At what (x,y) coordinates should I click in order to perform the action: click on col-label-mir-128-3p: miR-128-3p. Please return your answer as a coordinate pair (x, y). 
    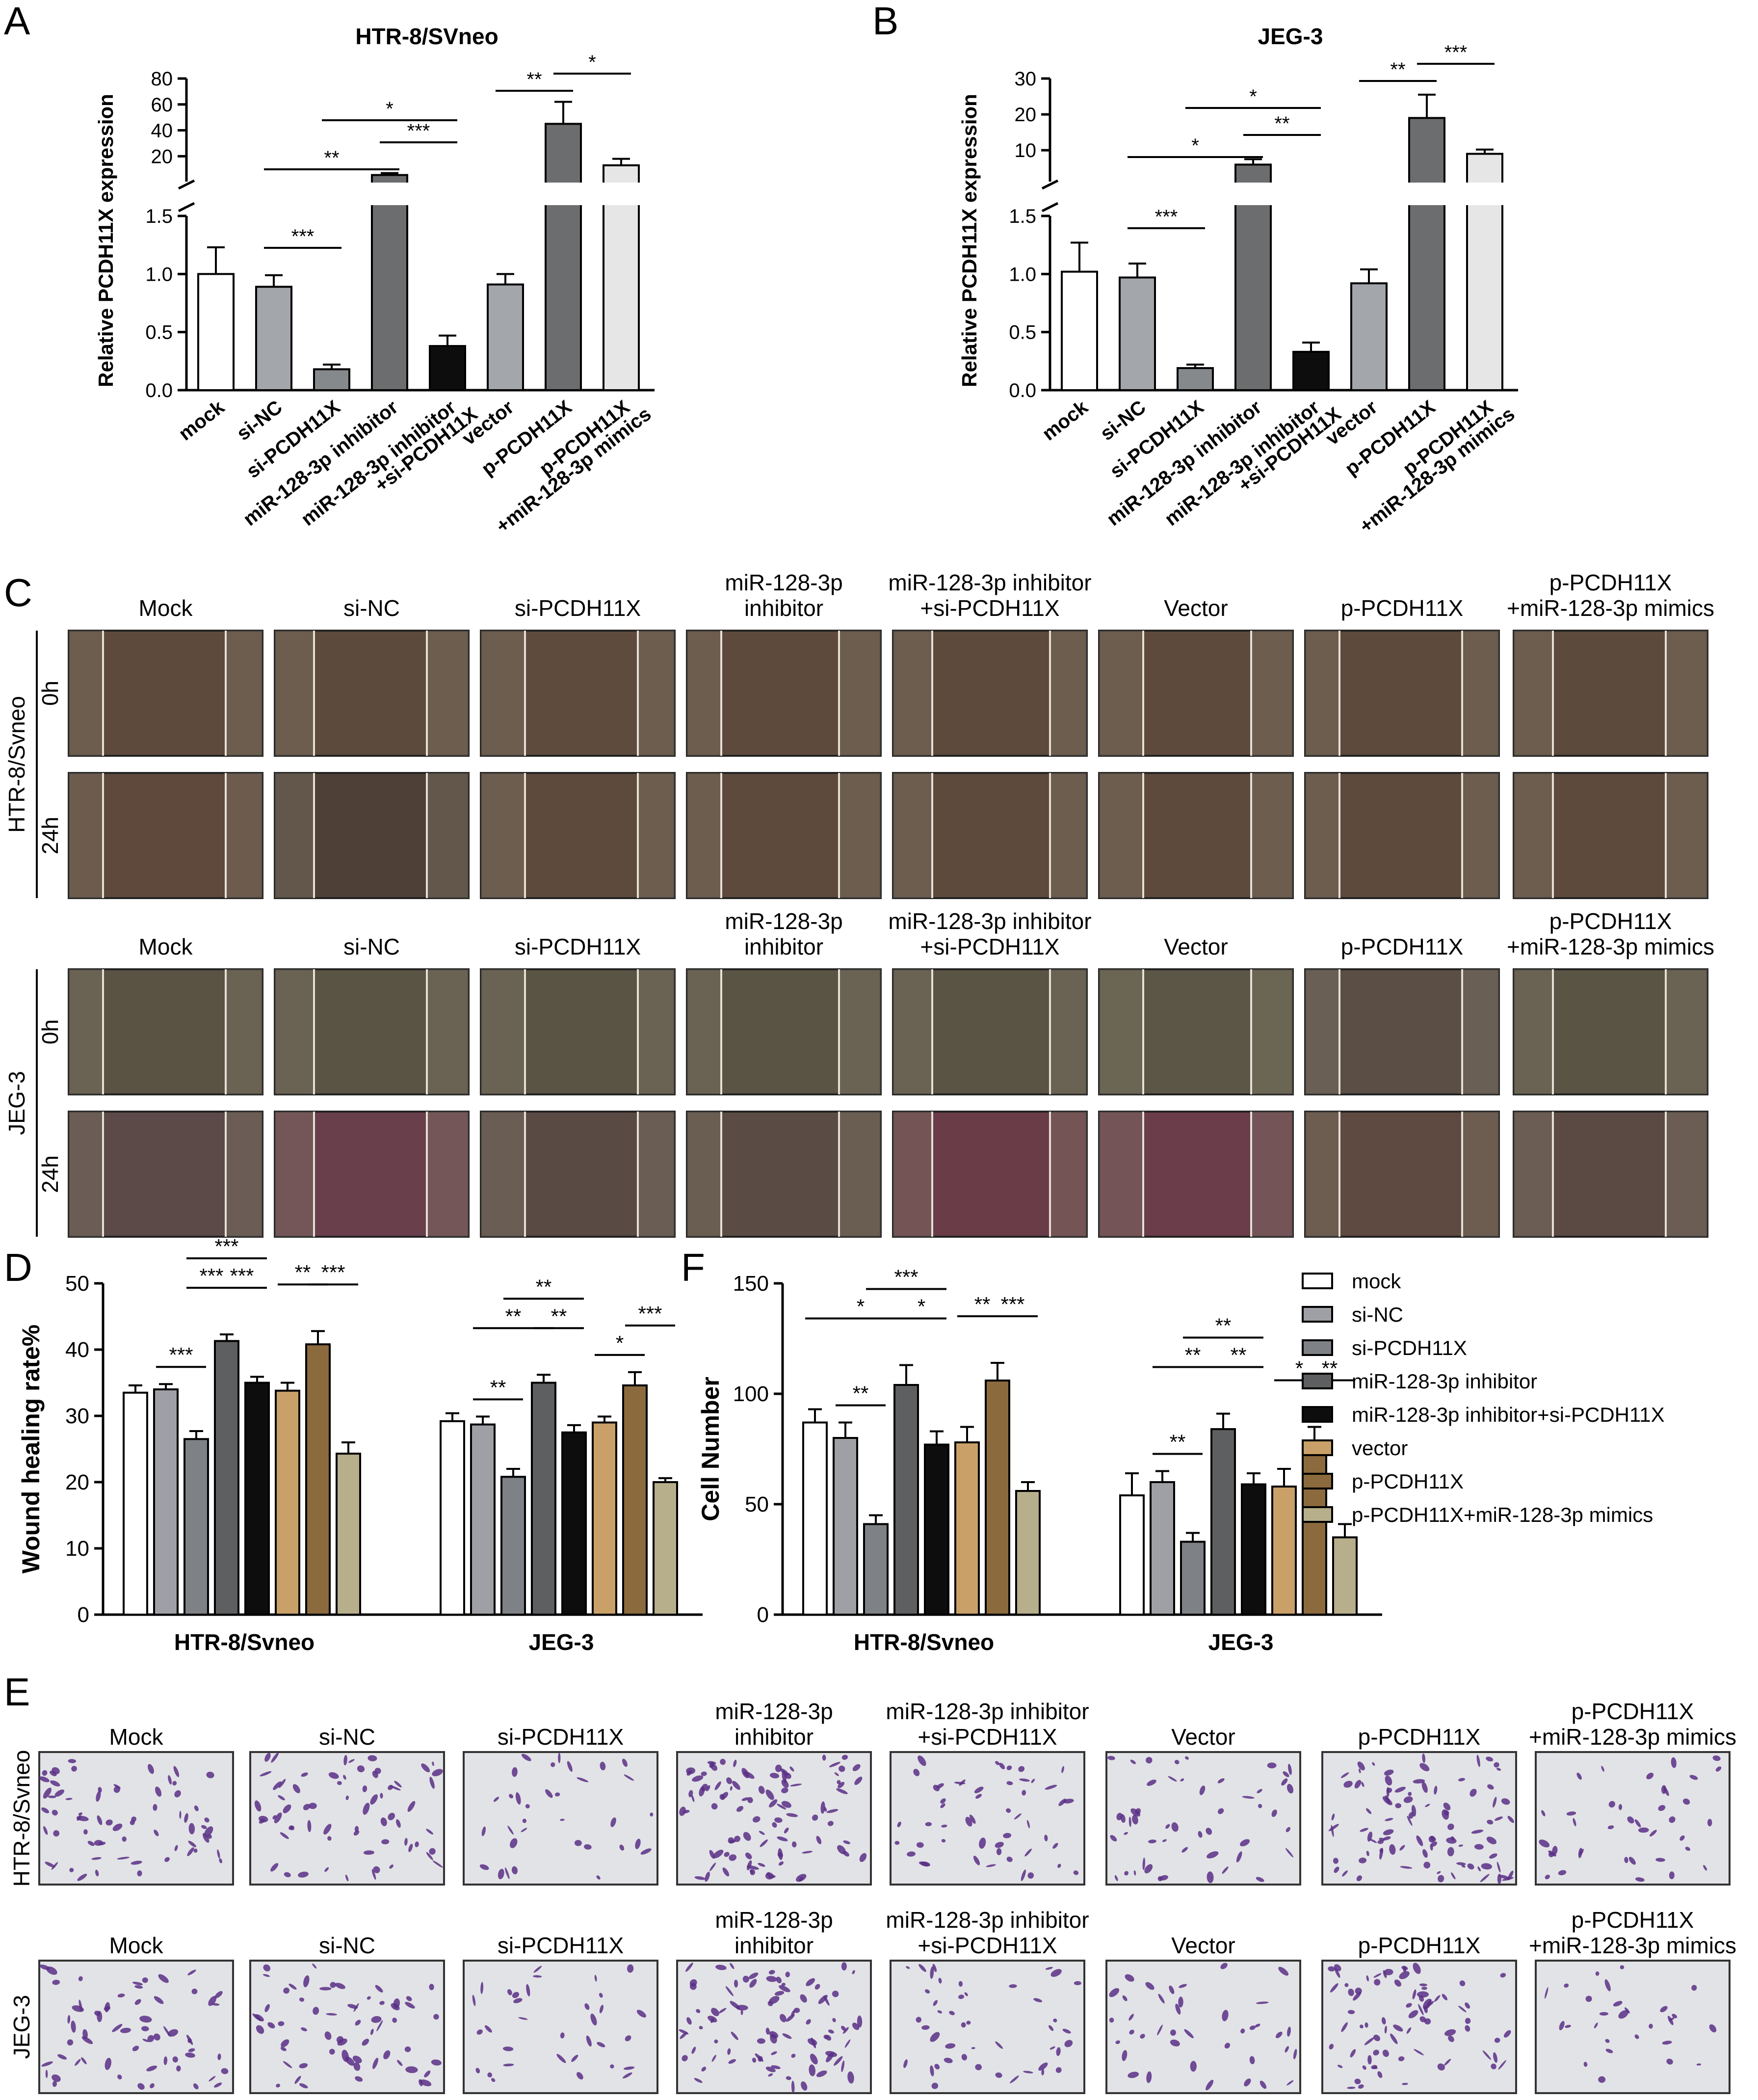
    Looking at the image, I should click on (783, 583).